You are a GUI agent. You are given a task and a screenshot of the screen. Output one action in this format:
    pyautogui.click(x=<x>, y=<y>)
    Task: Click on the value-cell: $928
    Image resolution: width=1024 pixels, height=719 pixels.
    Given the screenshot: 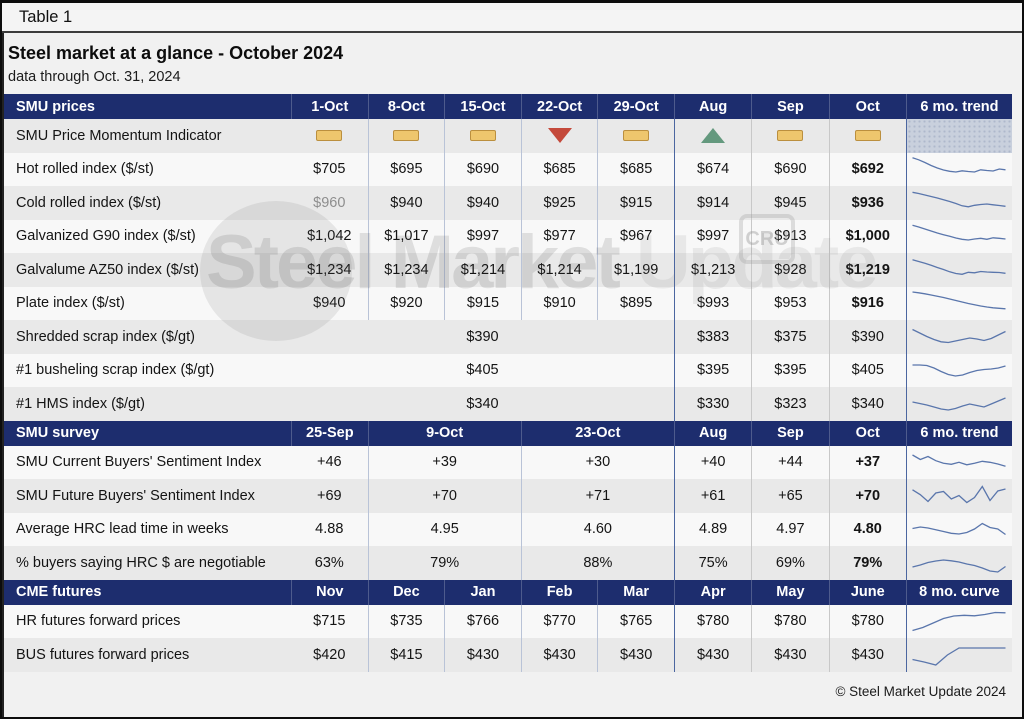 What is the action you would take?
    pyautogui.click(x=789, y=270)
    